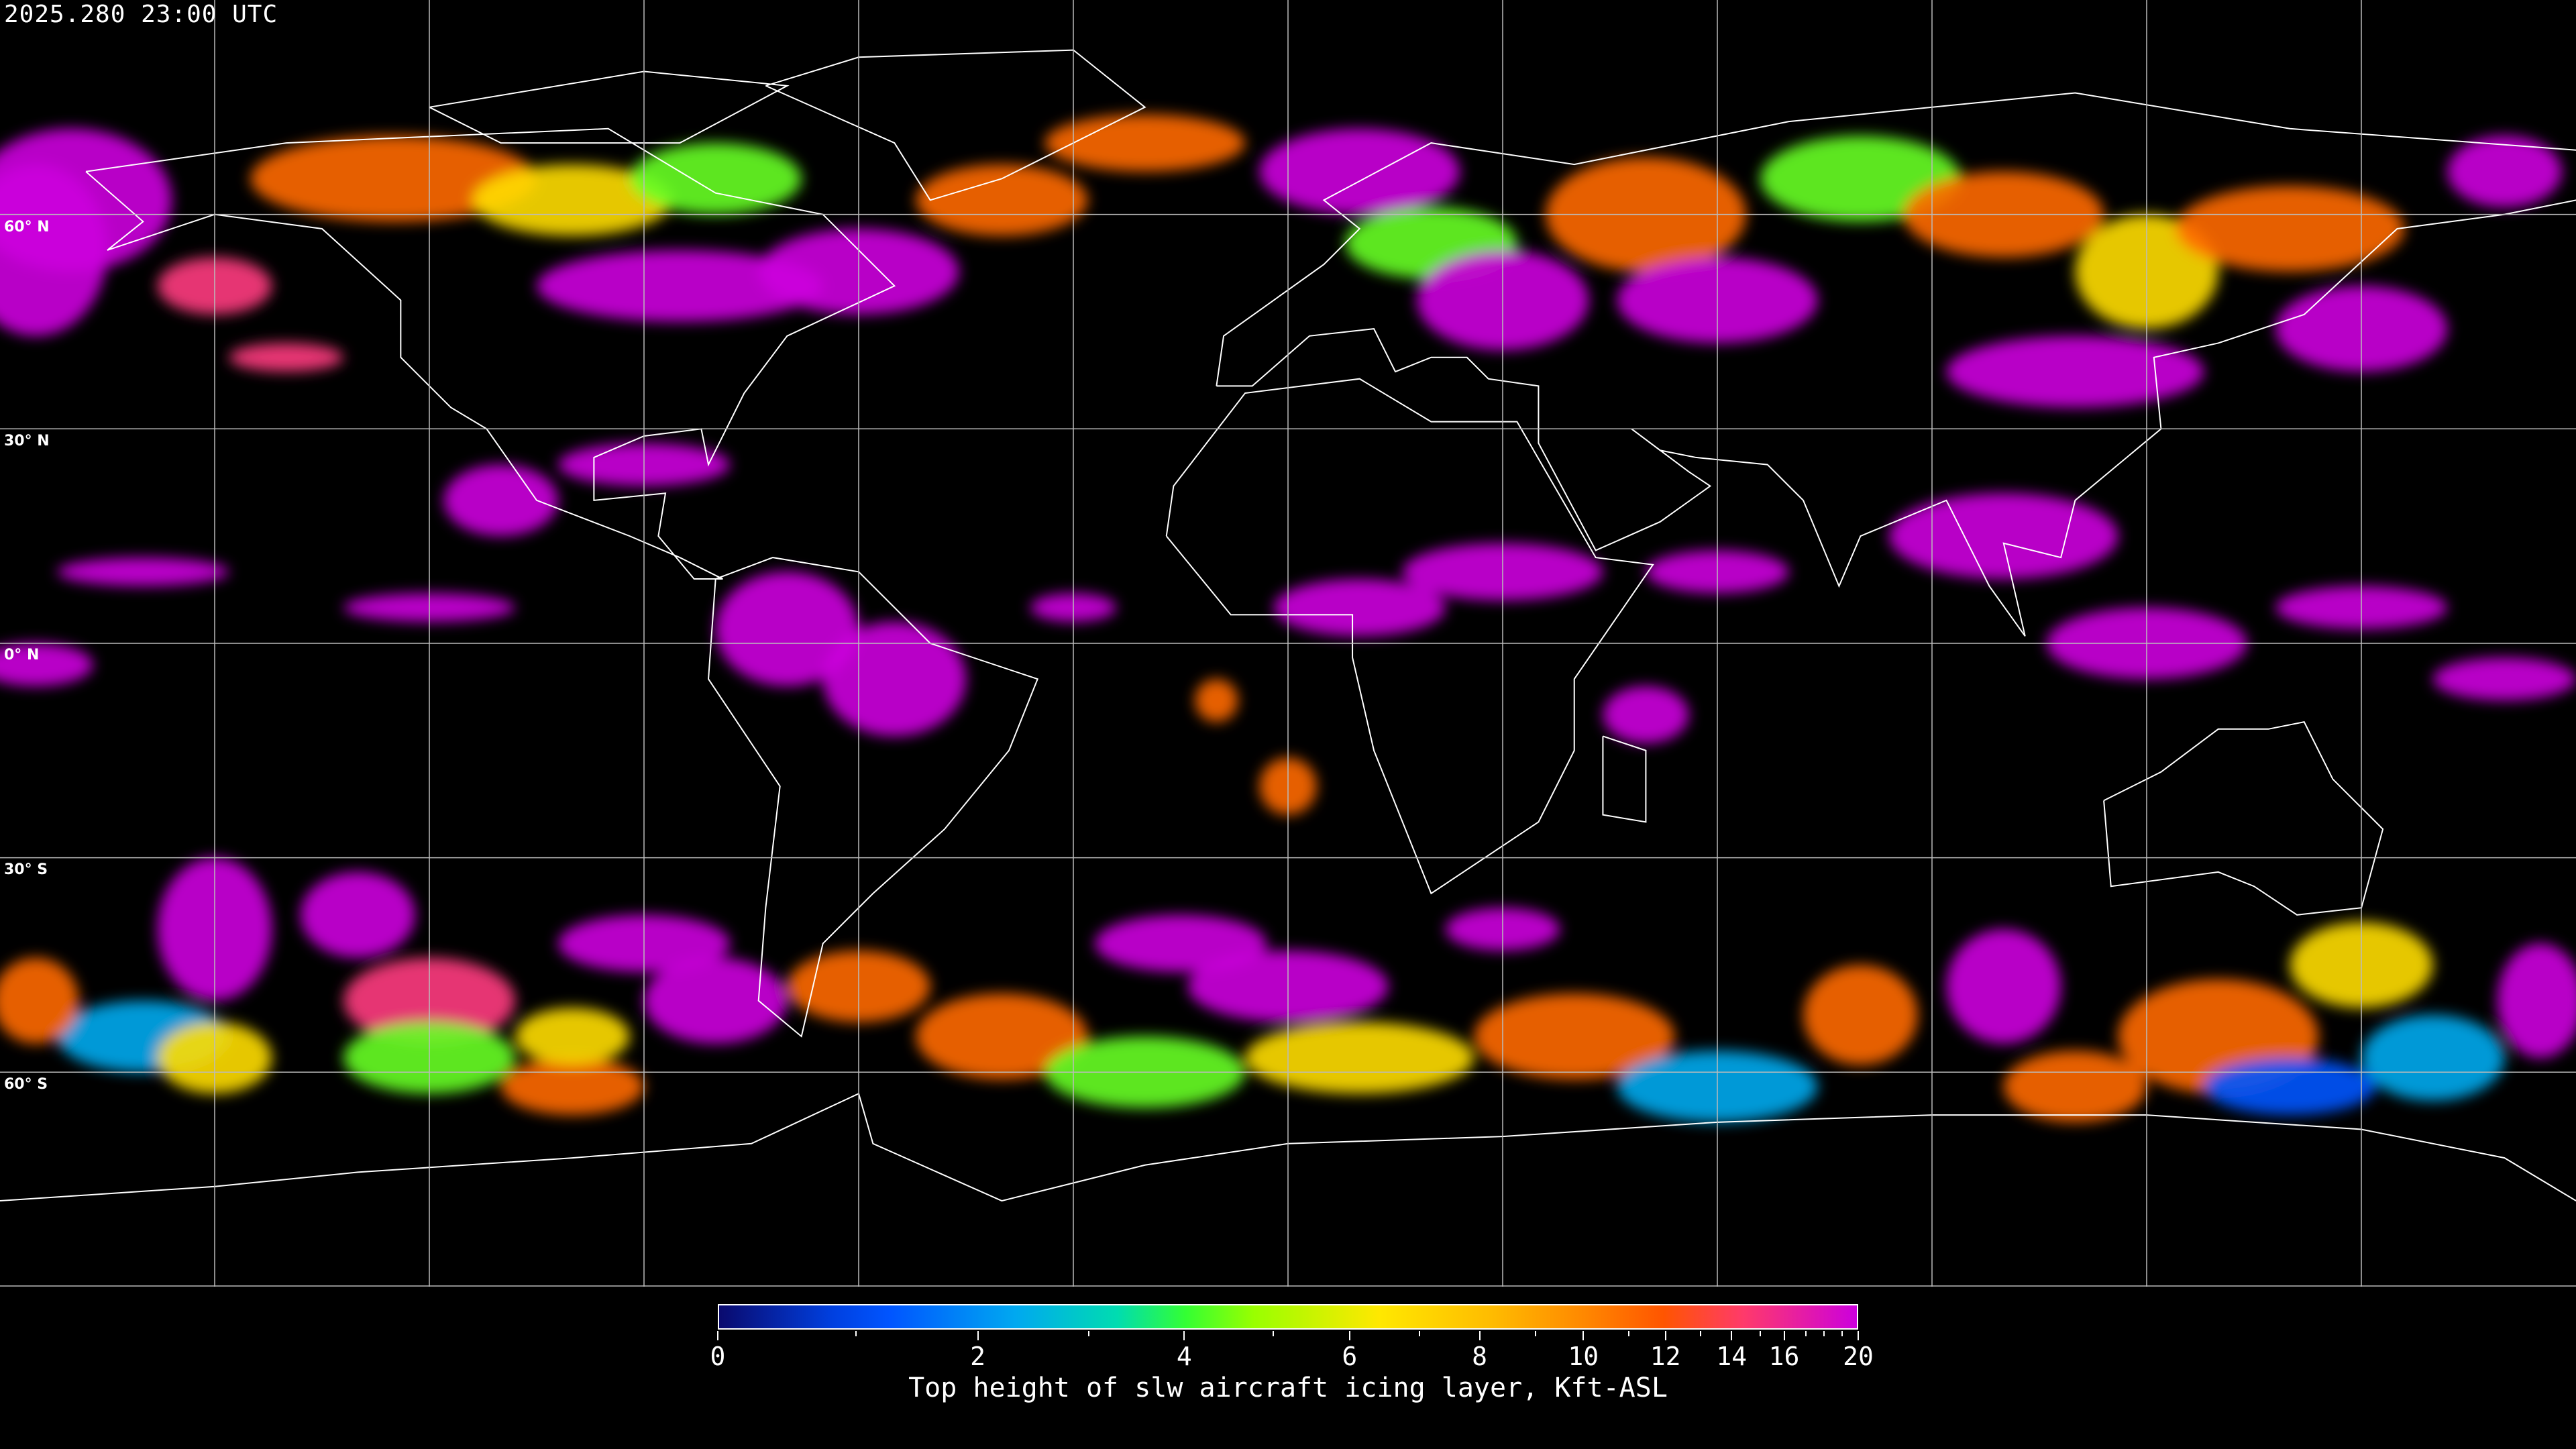 Image resolution: width=2576 pixels, height=1449 pixels. Describe the element at coordinates (978, 1356) in the screenshot. I see `tick-label: 2` at that location.